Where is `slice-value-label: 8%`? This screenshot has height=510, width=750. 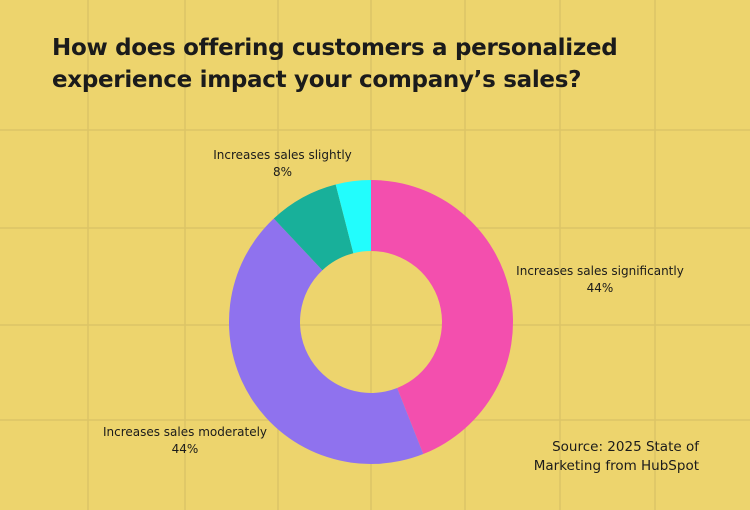 slice-value-label: 8% is located at coordinates (282, 172).